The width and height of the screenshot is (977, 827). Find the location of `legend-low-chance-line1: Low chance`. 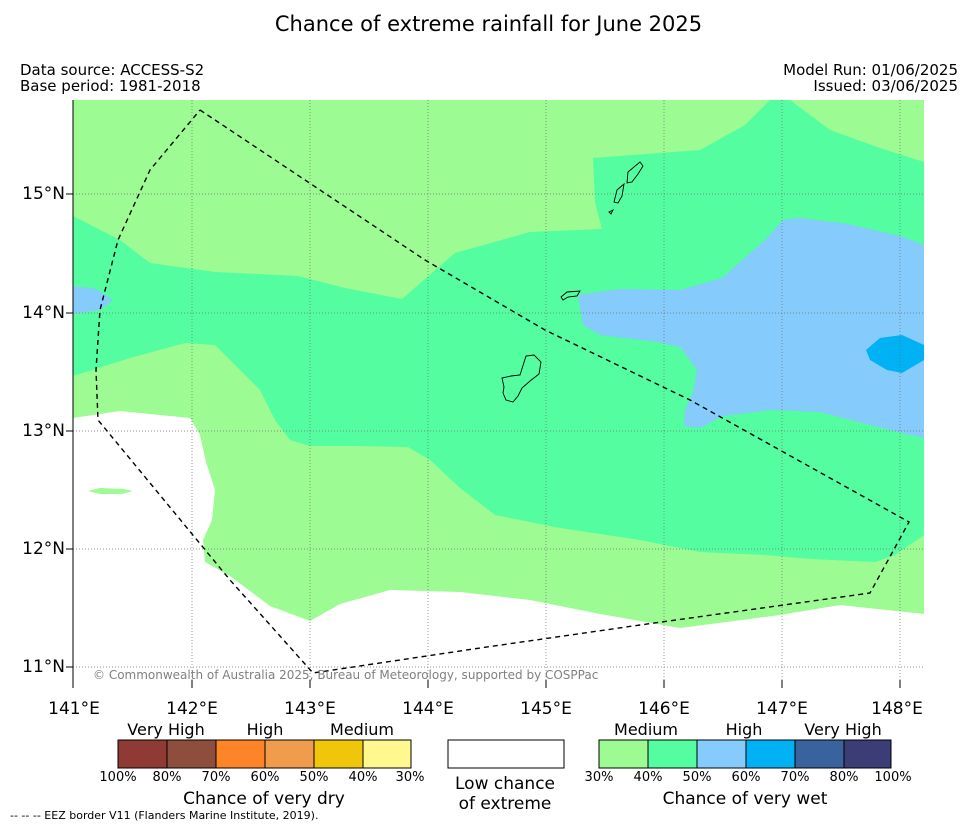

legend-low-chance-line1: Low chance is located at coordinates (505, 784).